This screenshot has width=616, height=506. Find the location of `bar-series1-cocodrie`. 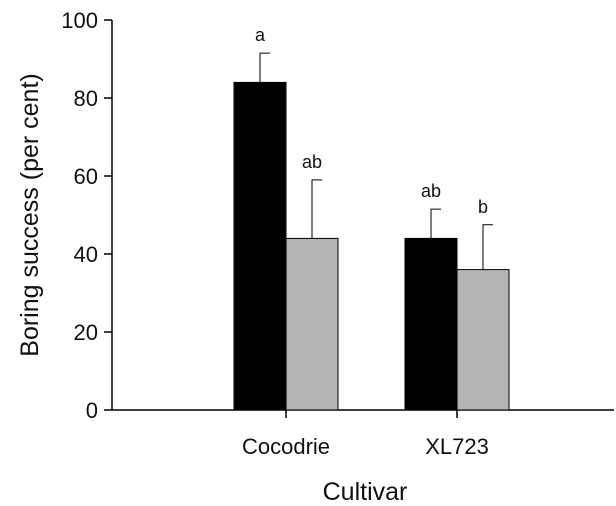

bar-series1-cocodrie is located at coordinates (260, 246).